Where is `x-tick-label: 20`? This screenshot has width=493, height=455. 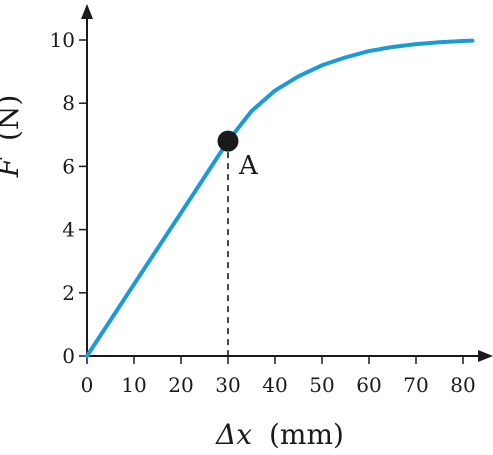
x-tick-label: 20 is located at coordinates (180, 385).